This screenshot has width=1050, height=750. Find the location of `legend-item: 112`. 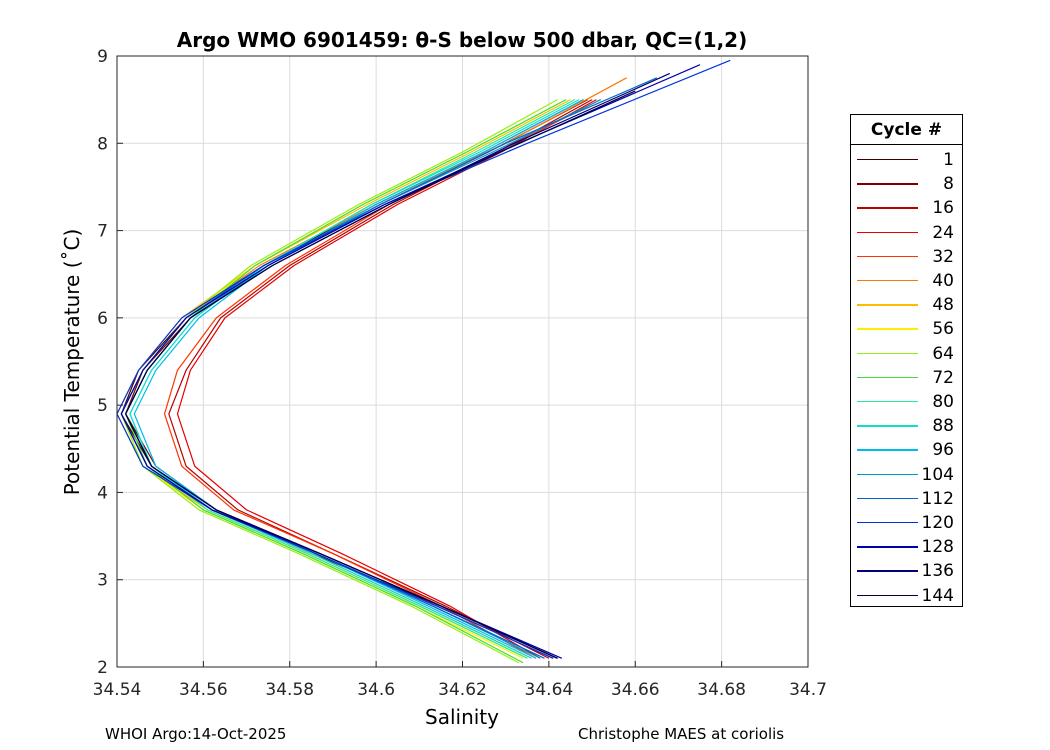

legend-item: 112 is located at coordinates (906, 499).